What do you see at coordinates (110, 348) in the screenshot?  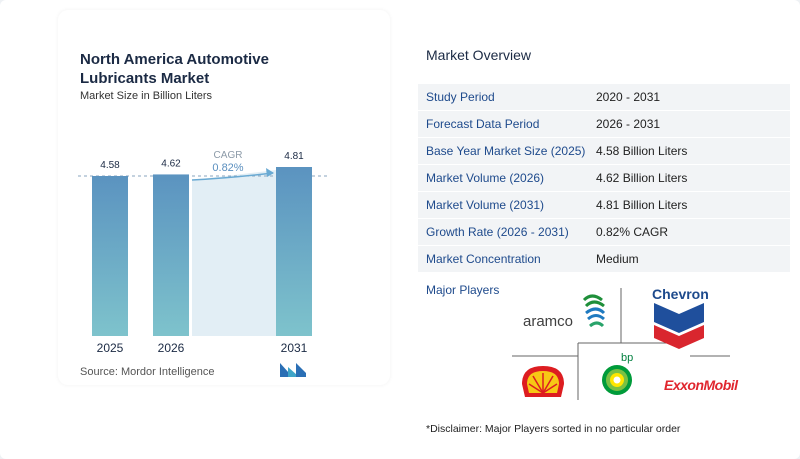 I see `x-tick-label: 2025` at bounding box center [110, 348].